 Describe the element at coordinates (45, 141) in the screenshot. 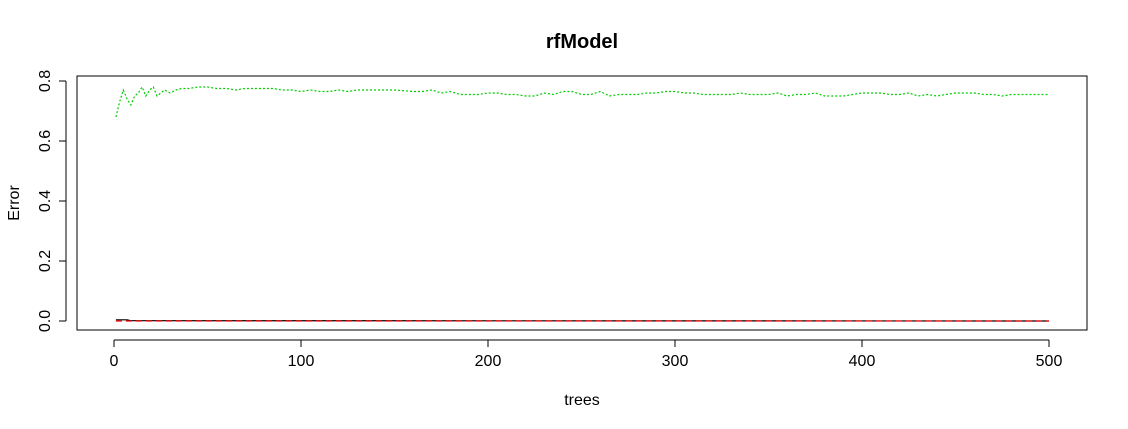

I see `y-tick-label: 0.6` at that location.